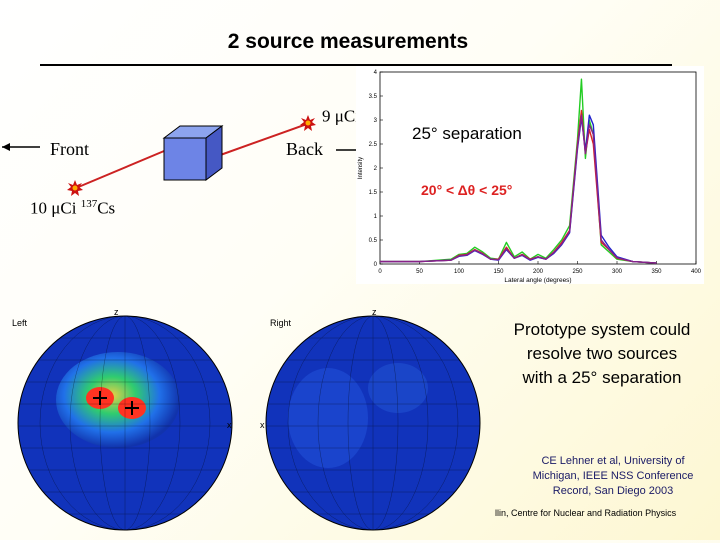 This screenshot has width=720, height=543. I want to click on skymap-right: Right z x, so click(368, 418).